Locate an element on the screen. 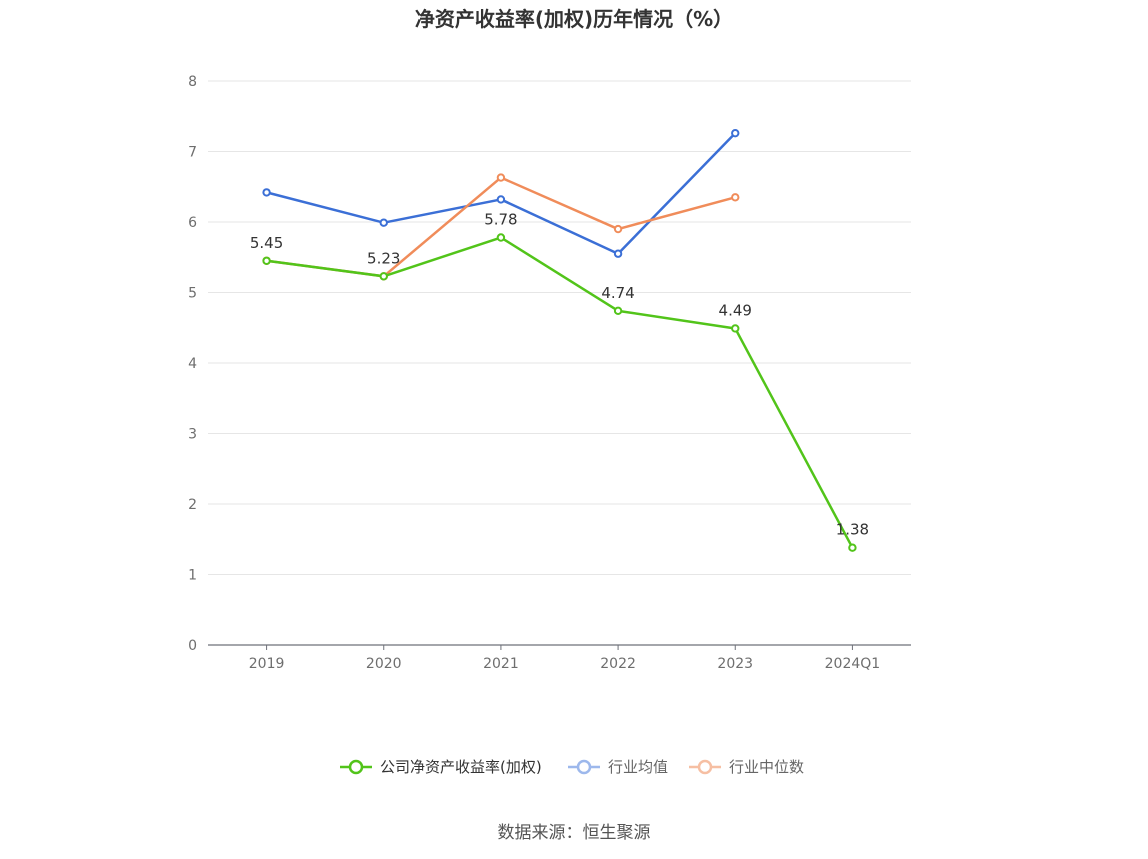 The image size is (1148, 859). y-tick-label: 1 is located at coordinates (192, 576).